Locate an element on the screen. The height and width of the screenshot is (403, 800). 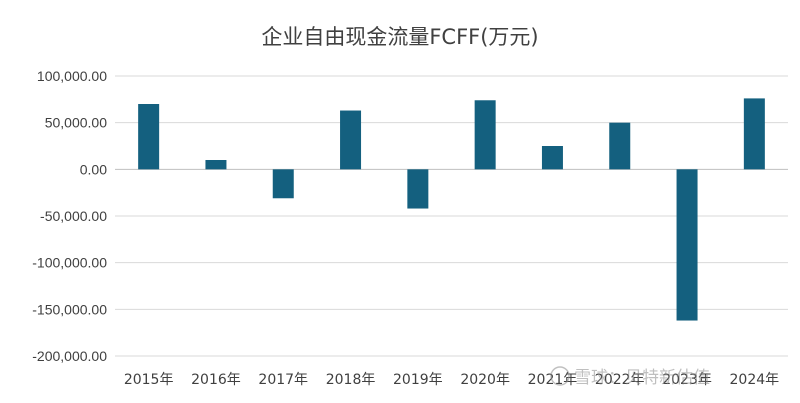
watermark-text: 雪球：贝特新估值 is located at coordinates (642, 378).